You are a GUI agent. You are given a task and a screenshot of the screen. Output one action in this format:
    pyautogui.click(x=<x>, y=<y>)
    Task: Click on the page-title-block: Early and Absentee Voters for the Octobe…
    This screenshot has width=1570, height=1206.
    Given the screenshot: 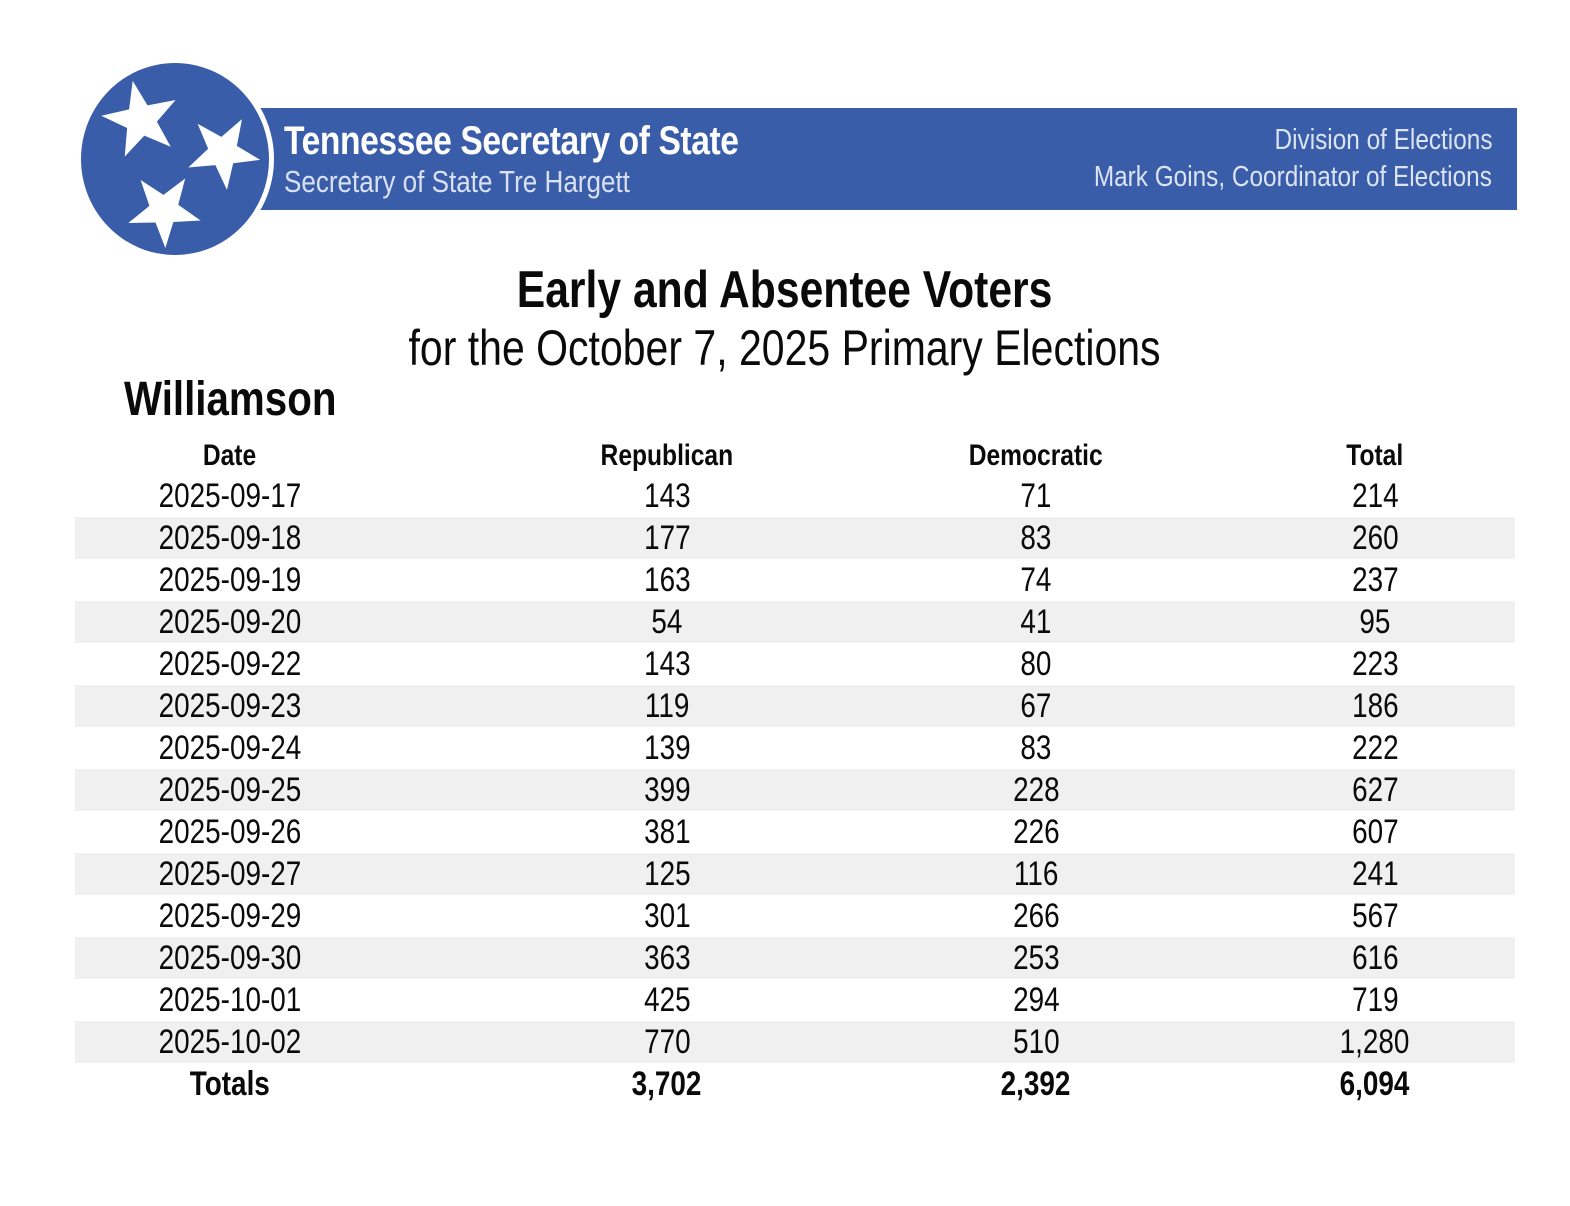 What is the action you would take?
    pyautogui.click(x=785, y=319)
    